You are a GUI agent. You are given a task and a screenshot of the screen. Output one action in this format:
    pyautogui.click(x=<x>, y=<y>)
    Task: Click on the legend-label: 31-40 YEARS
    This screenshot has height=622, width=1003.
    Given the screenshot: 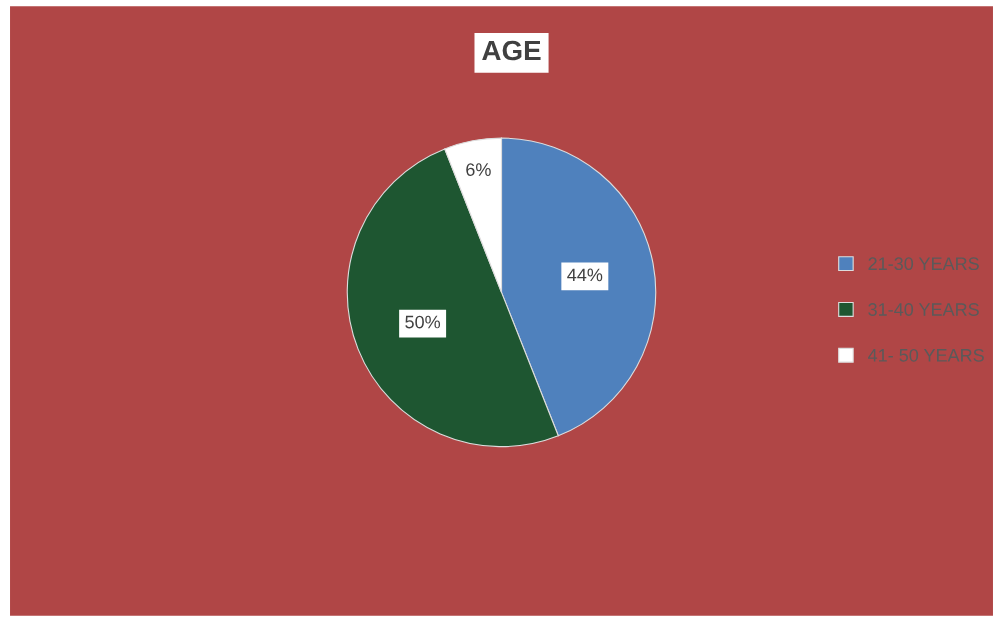 What is the action you would take?
    pyautogui.click(x=923, y=309)
    